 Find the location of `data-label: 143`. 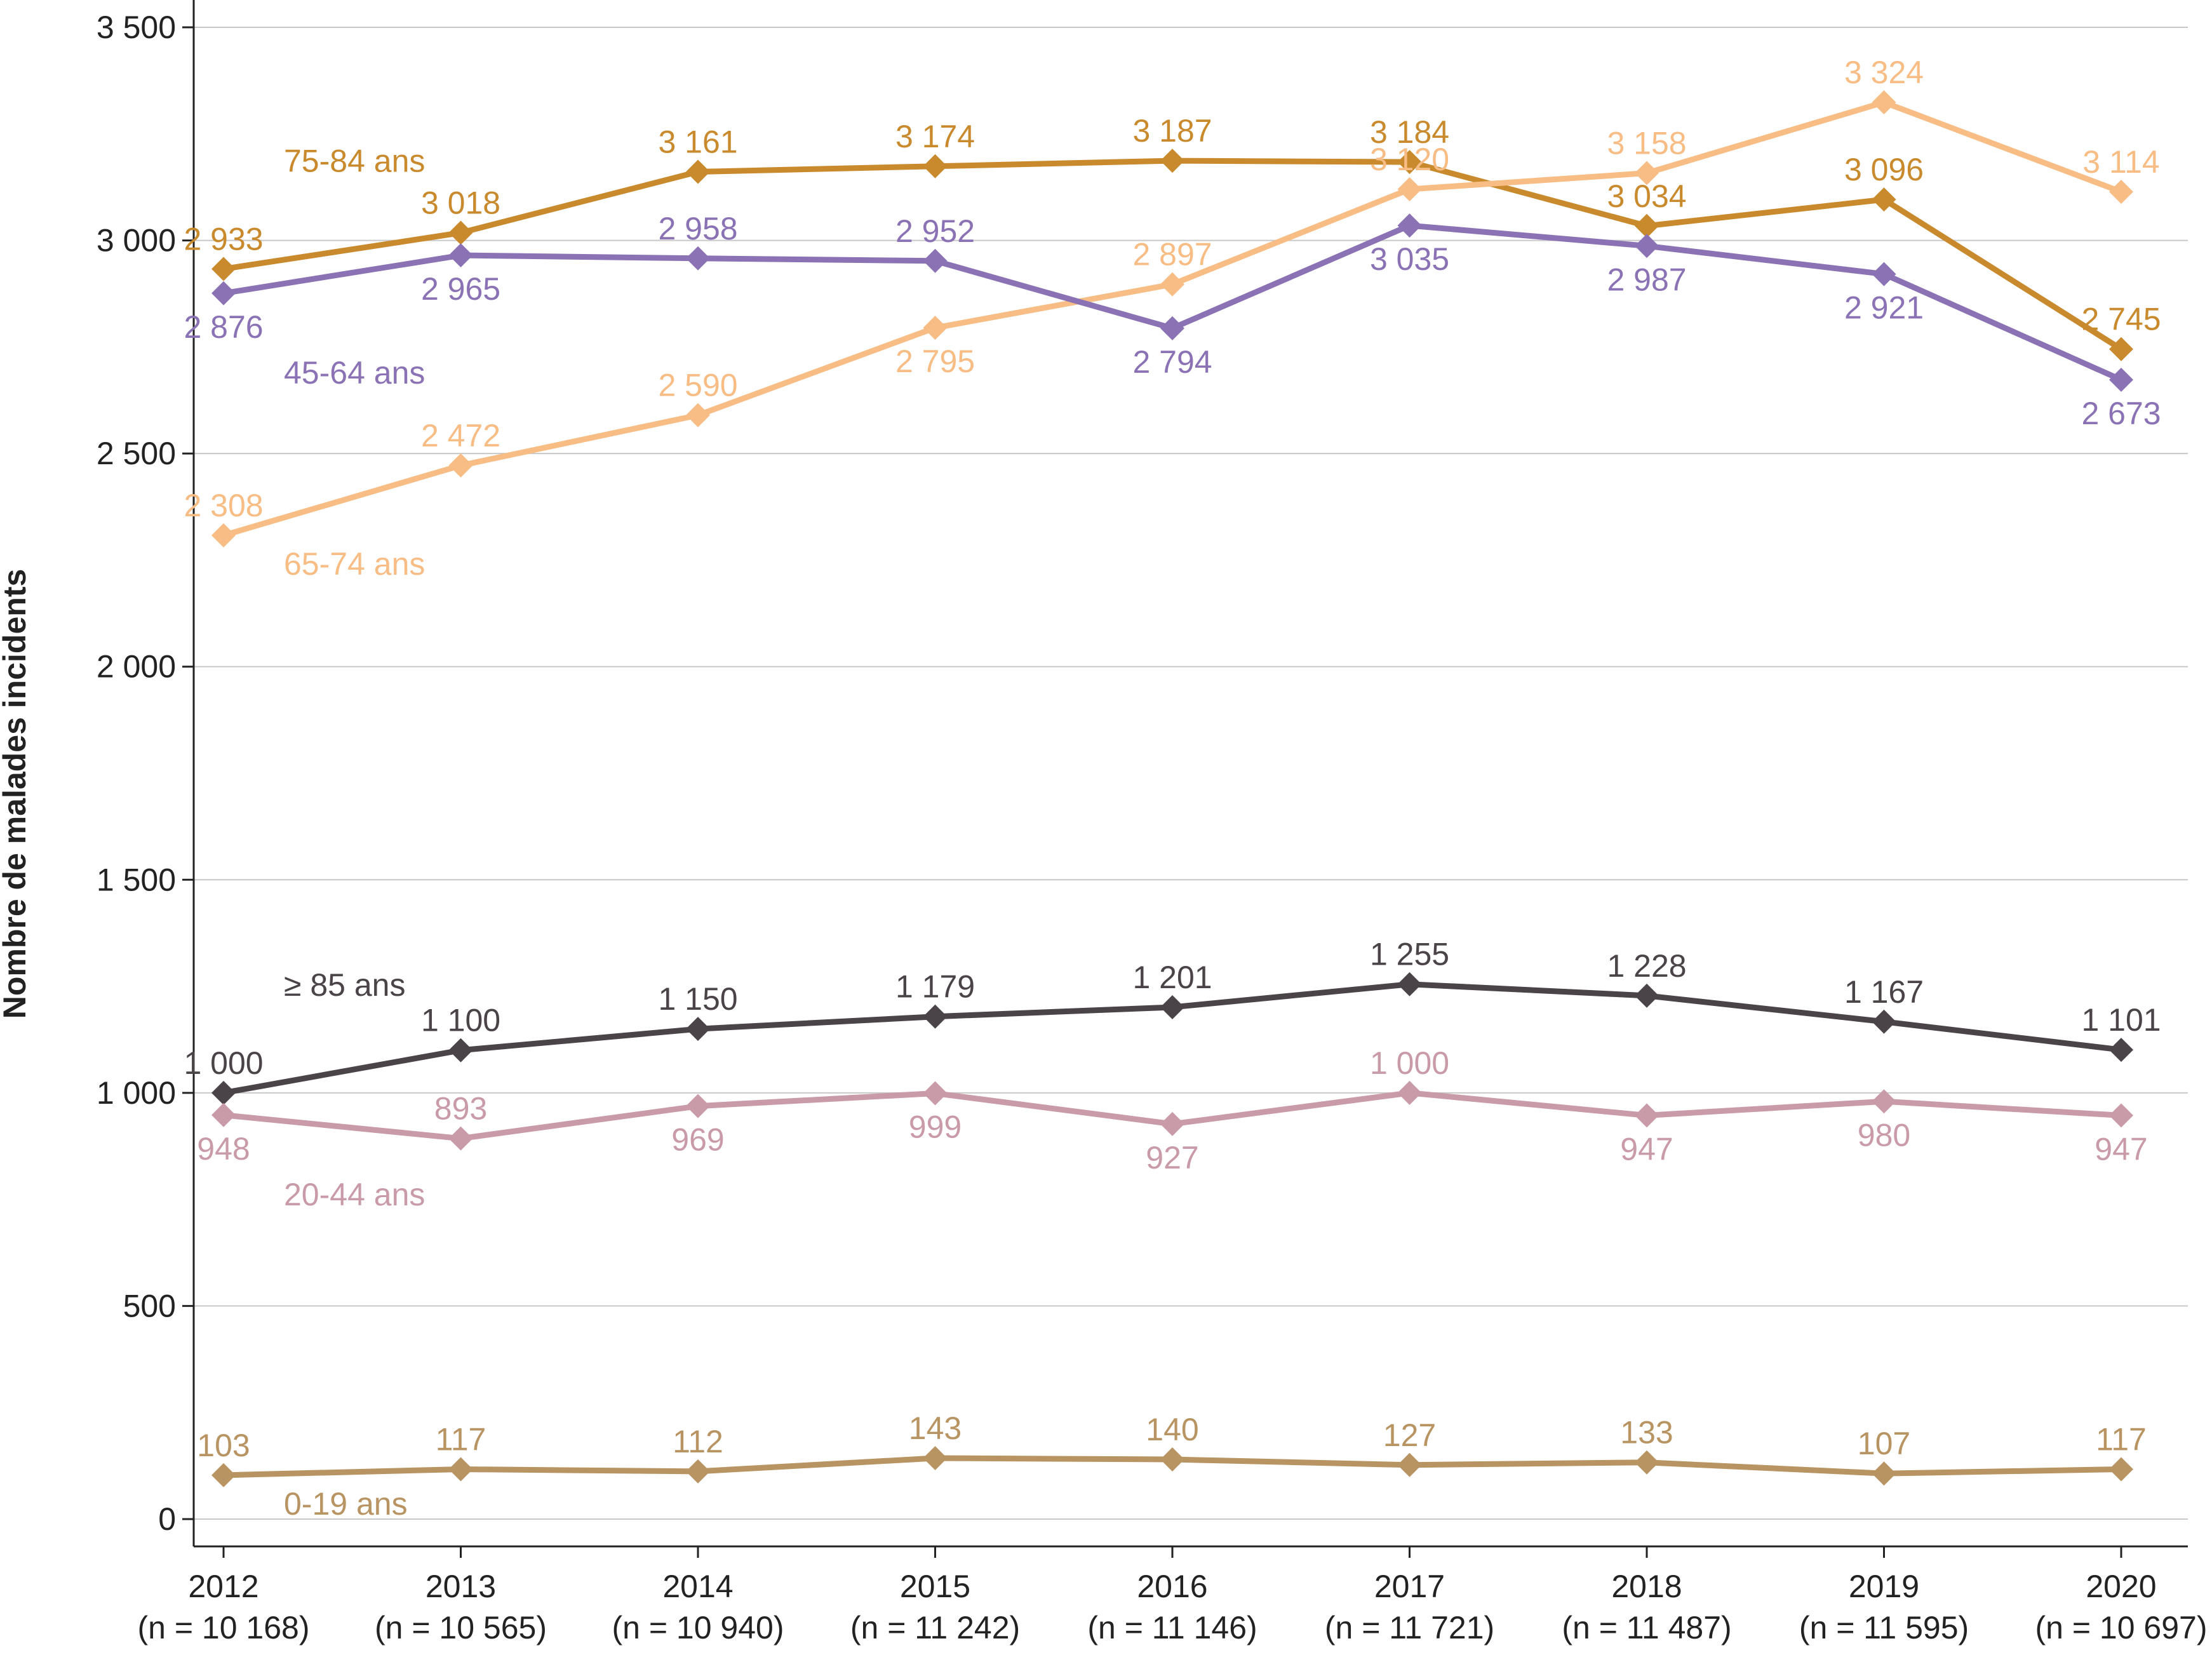

data-label: 143 is located at coordinates (935, 1428).